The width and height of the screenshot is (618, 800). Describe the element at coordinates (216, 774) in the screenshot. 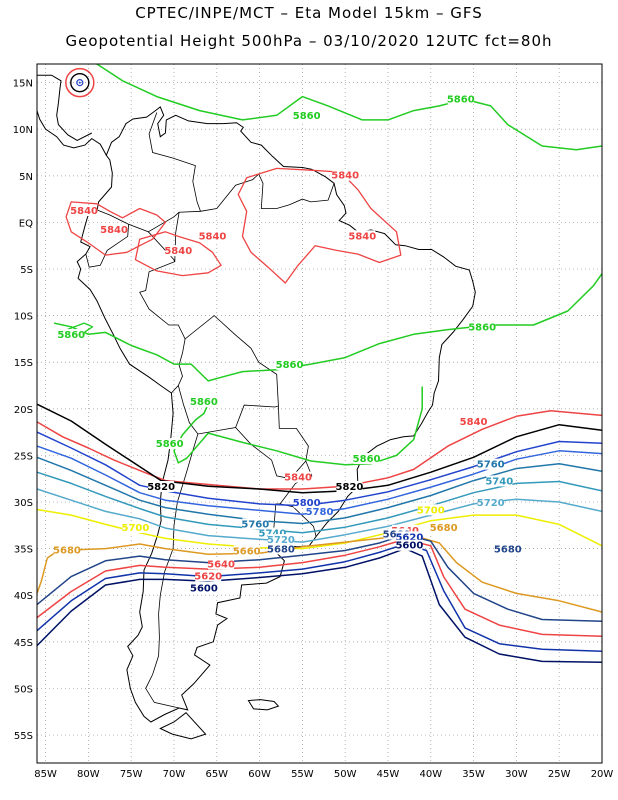

I see `lon-tick-label: 65W` at that location.